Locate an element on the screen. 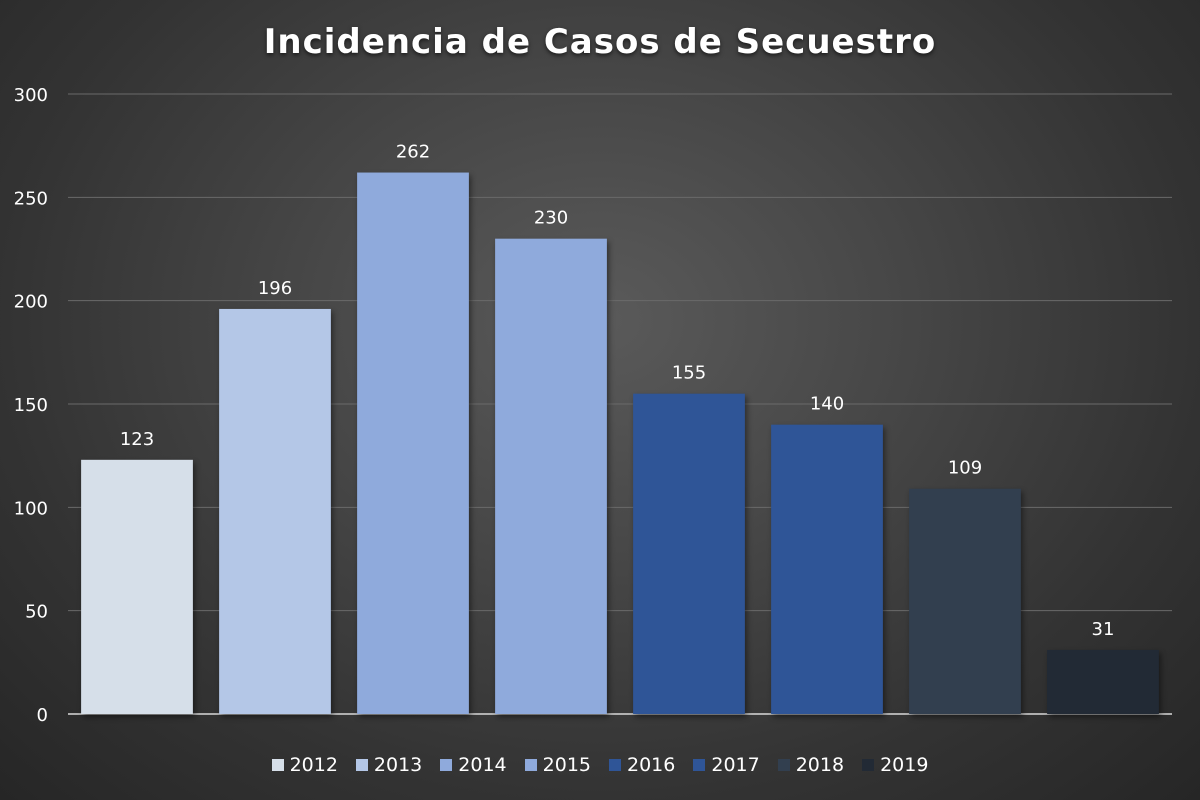  data-label: 230 is located at coordinates (551, 218).